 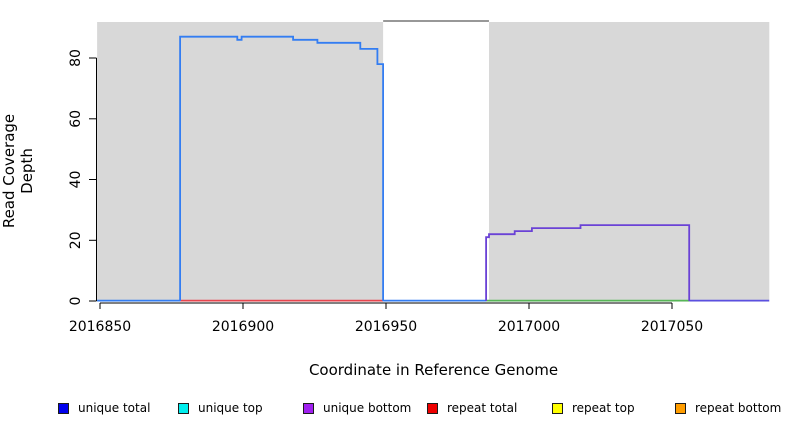 What do you see at coordinates (672, 327) in the screenshot?
I see `x-tick-label: 2017050` at bounding box center [672, 327].